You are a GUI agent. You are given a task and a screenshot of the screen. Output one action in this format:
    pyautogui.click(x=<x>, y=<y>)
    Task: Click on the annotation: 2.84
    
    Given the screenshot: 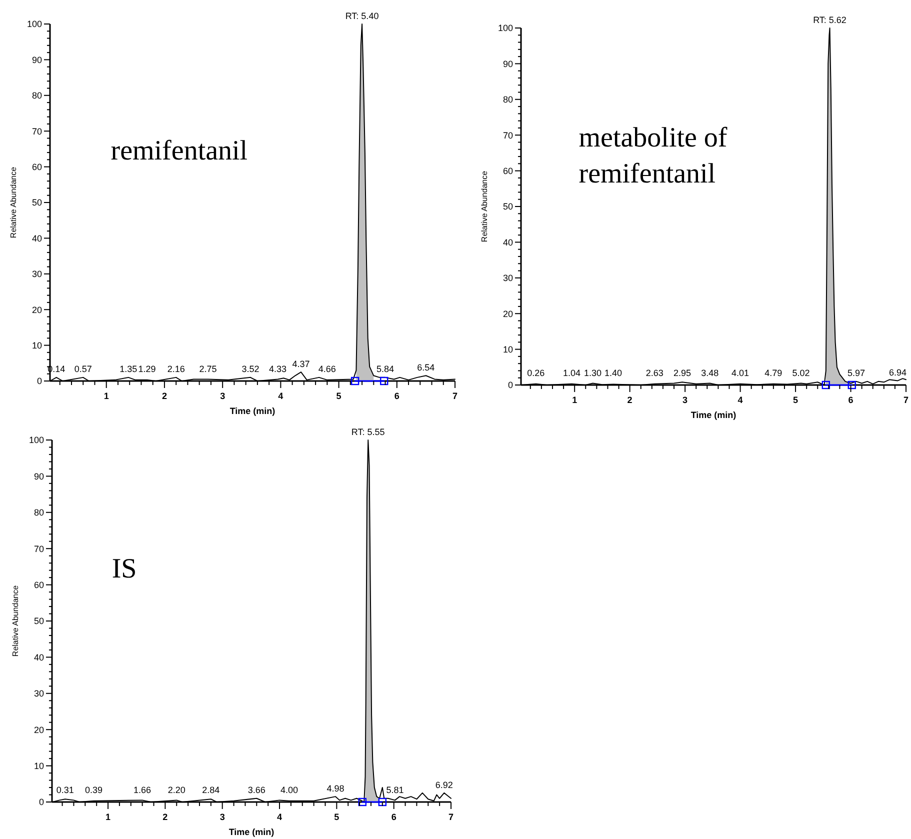 What is the action you would take?
    pyautogui.click(x=211, y=790)
    